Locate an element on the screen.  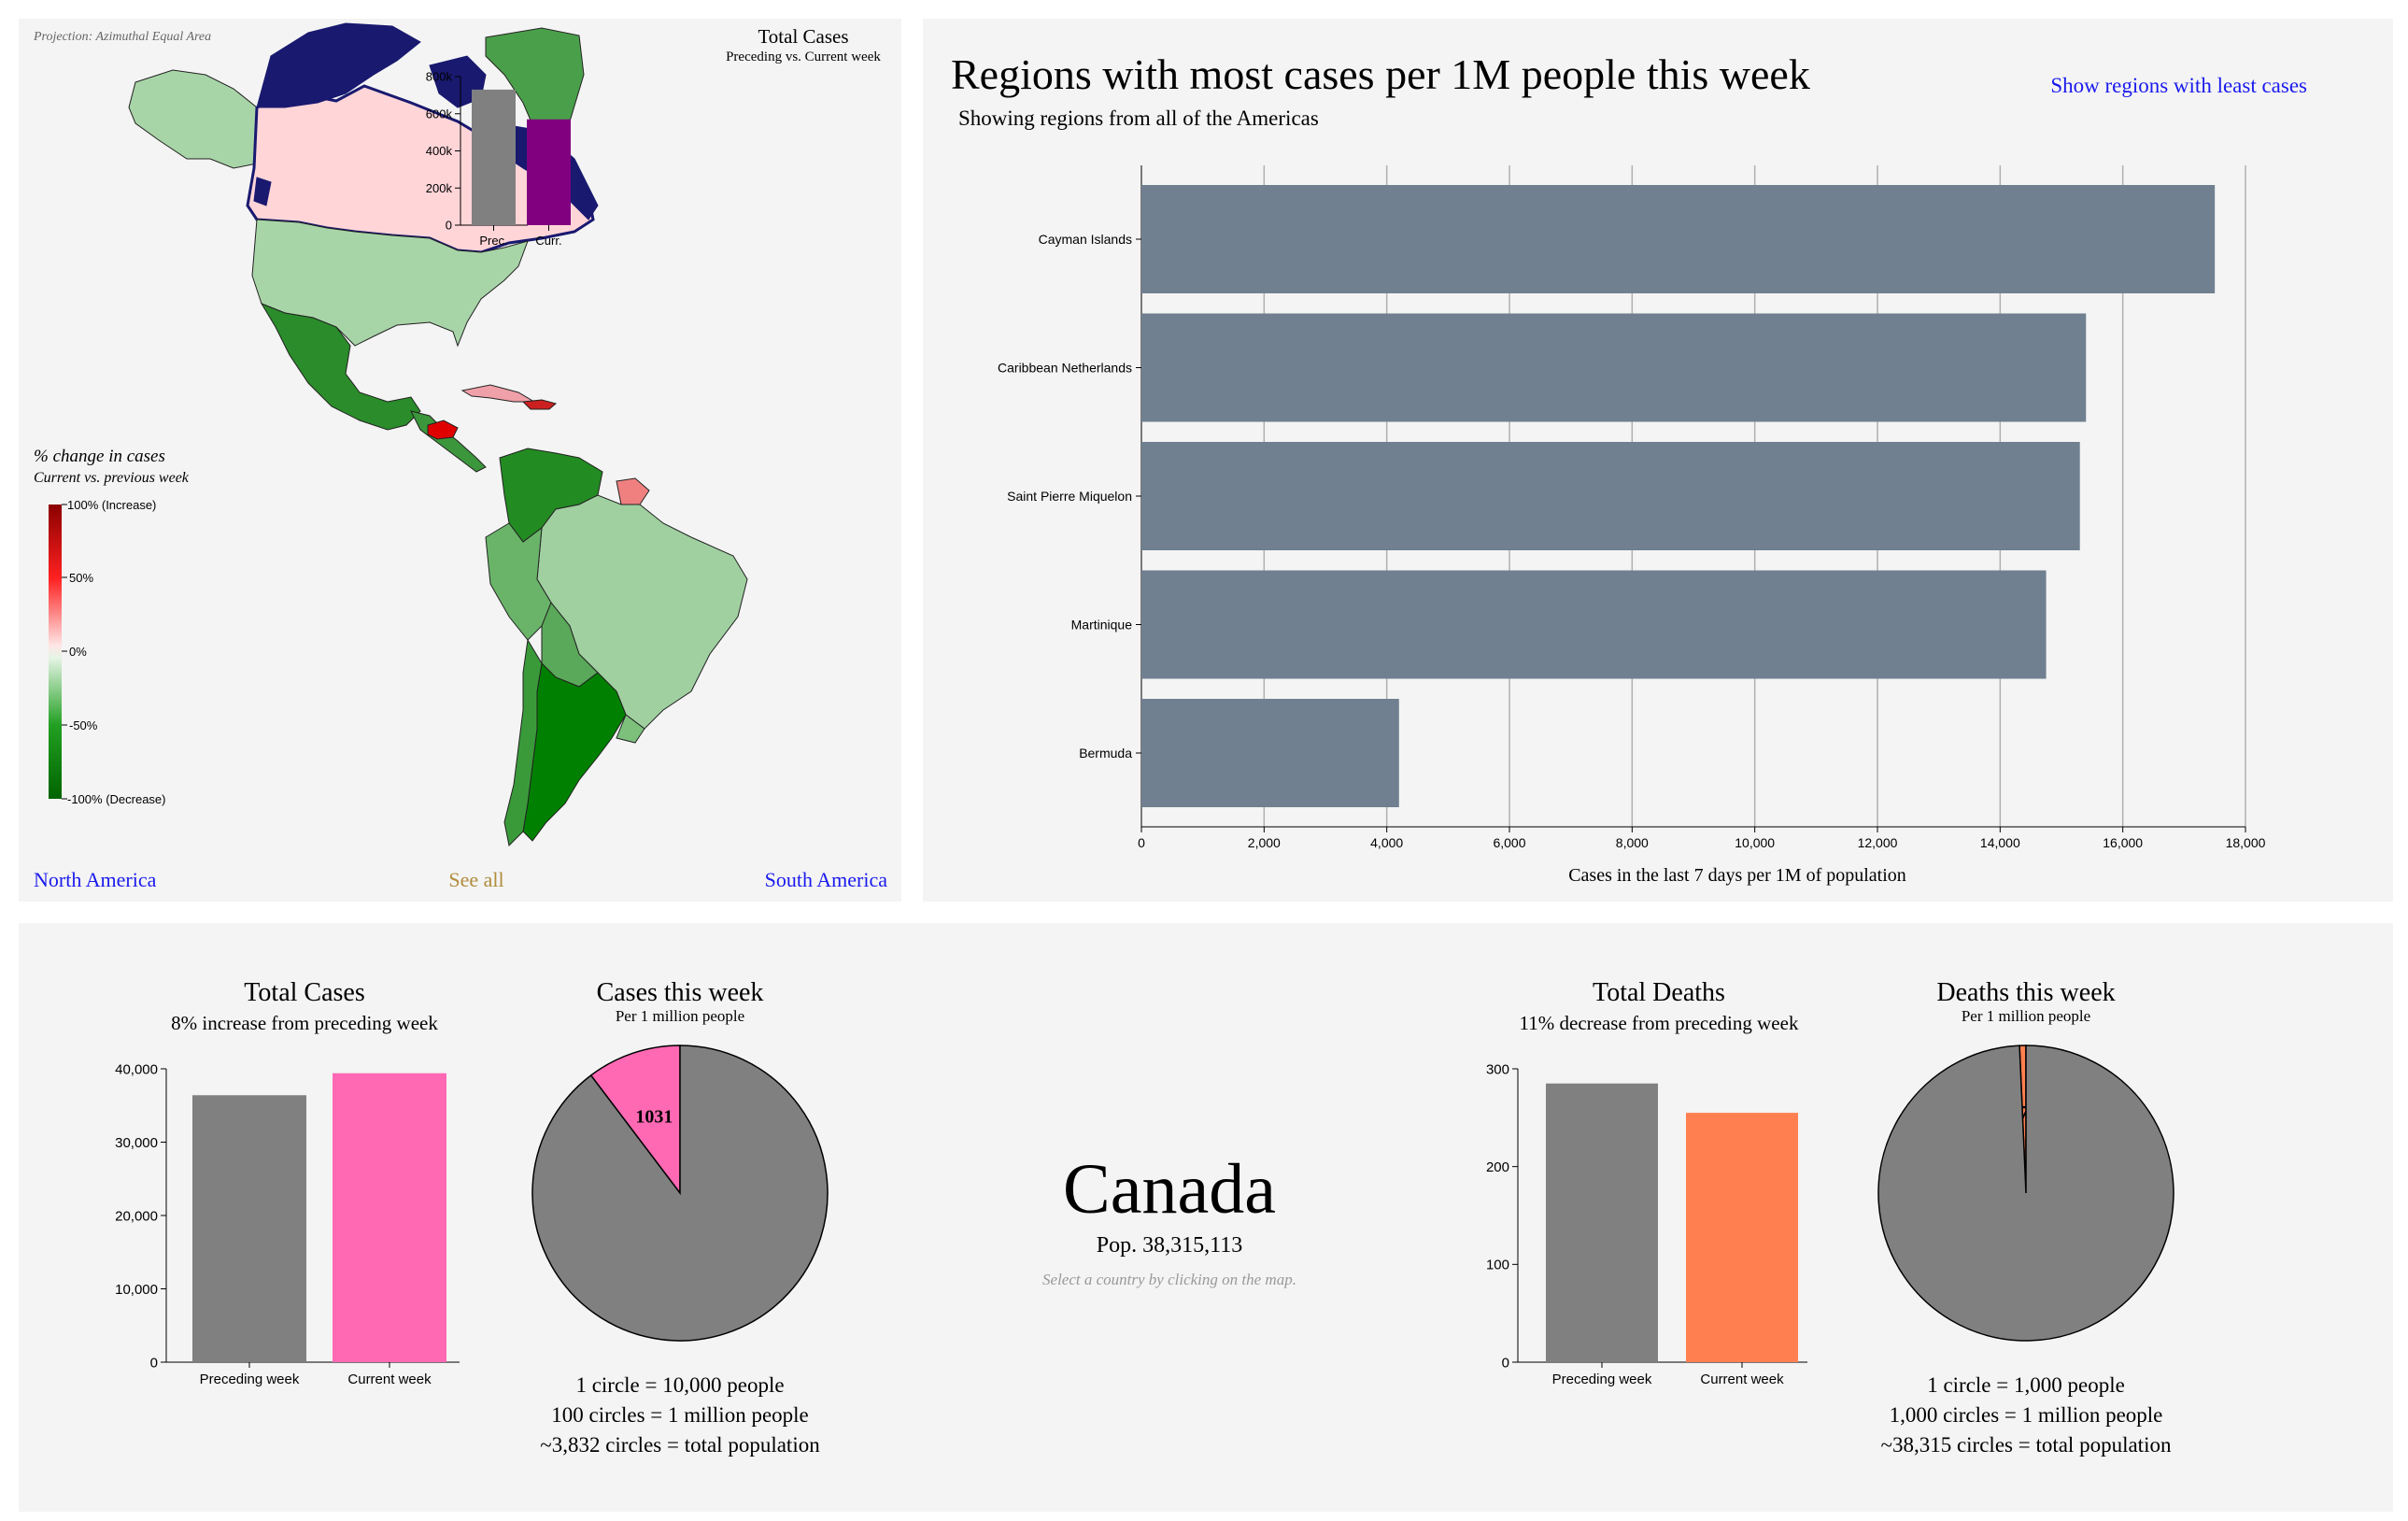
country-argentina is located at coordinates (574, 751).